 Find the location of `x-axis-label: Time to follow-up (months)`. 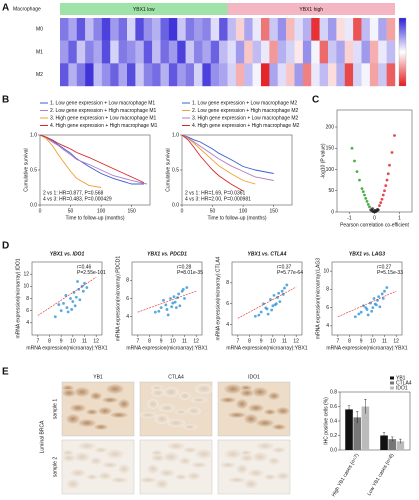

x-axis-label: Time to follow-up (months) is located at coordinates (95, 218).